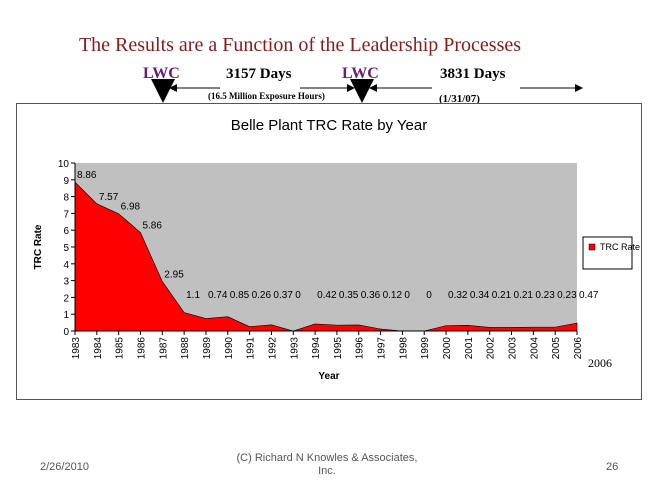  What do you see at coordinates (66, 315) in the screenshot?
I see `y-tick-label: 1` at bounding box center [66, 315].